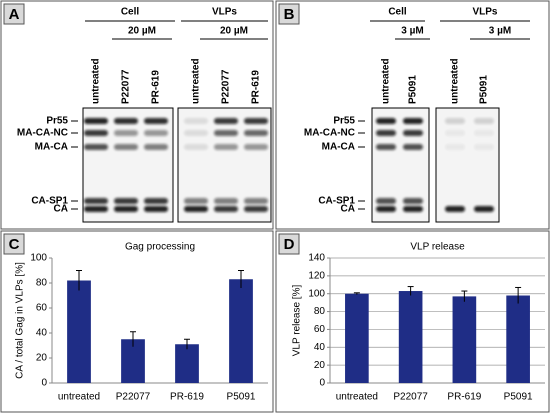 The width and height of the screenshot is (550, 413). What do you see at coordinates (437, 247) in the screenshot?
I see `chart-title: VLP release` at bounding box center [437, 247].